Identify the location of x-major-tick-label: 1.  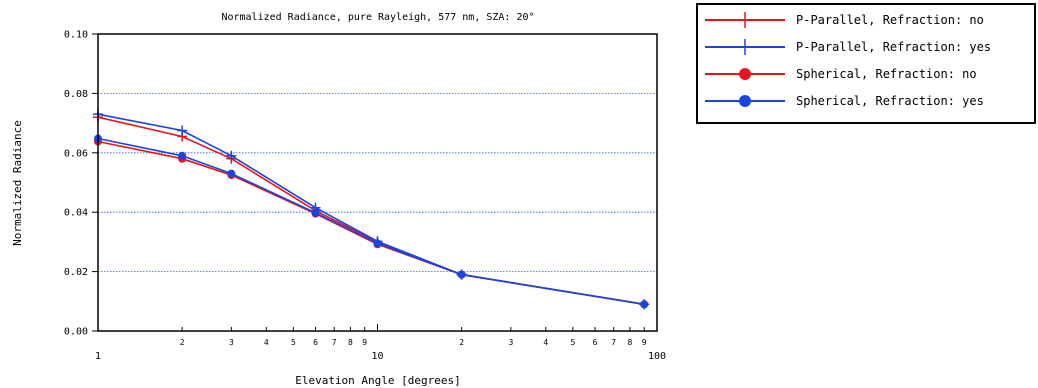
(98, 356).